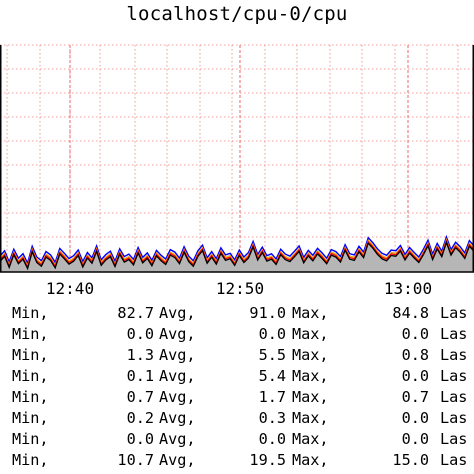 This screenshot has width=474, height=474. What do you see at coordinates (267, 313) in the screenshot?
I see `legend-avg-value: 91.0` at bounding box center [267, 313].